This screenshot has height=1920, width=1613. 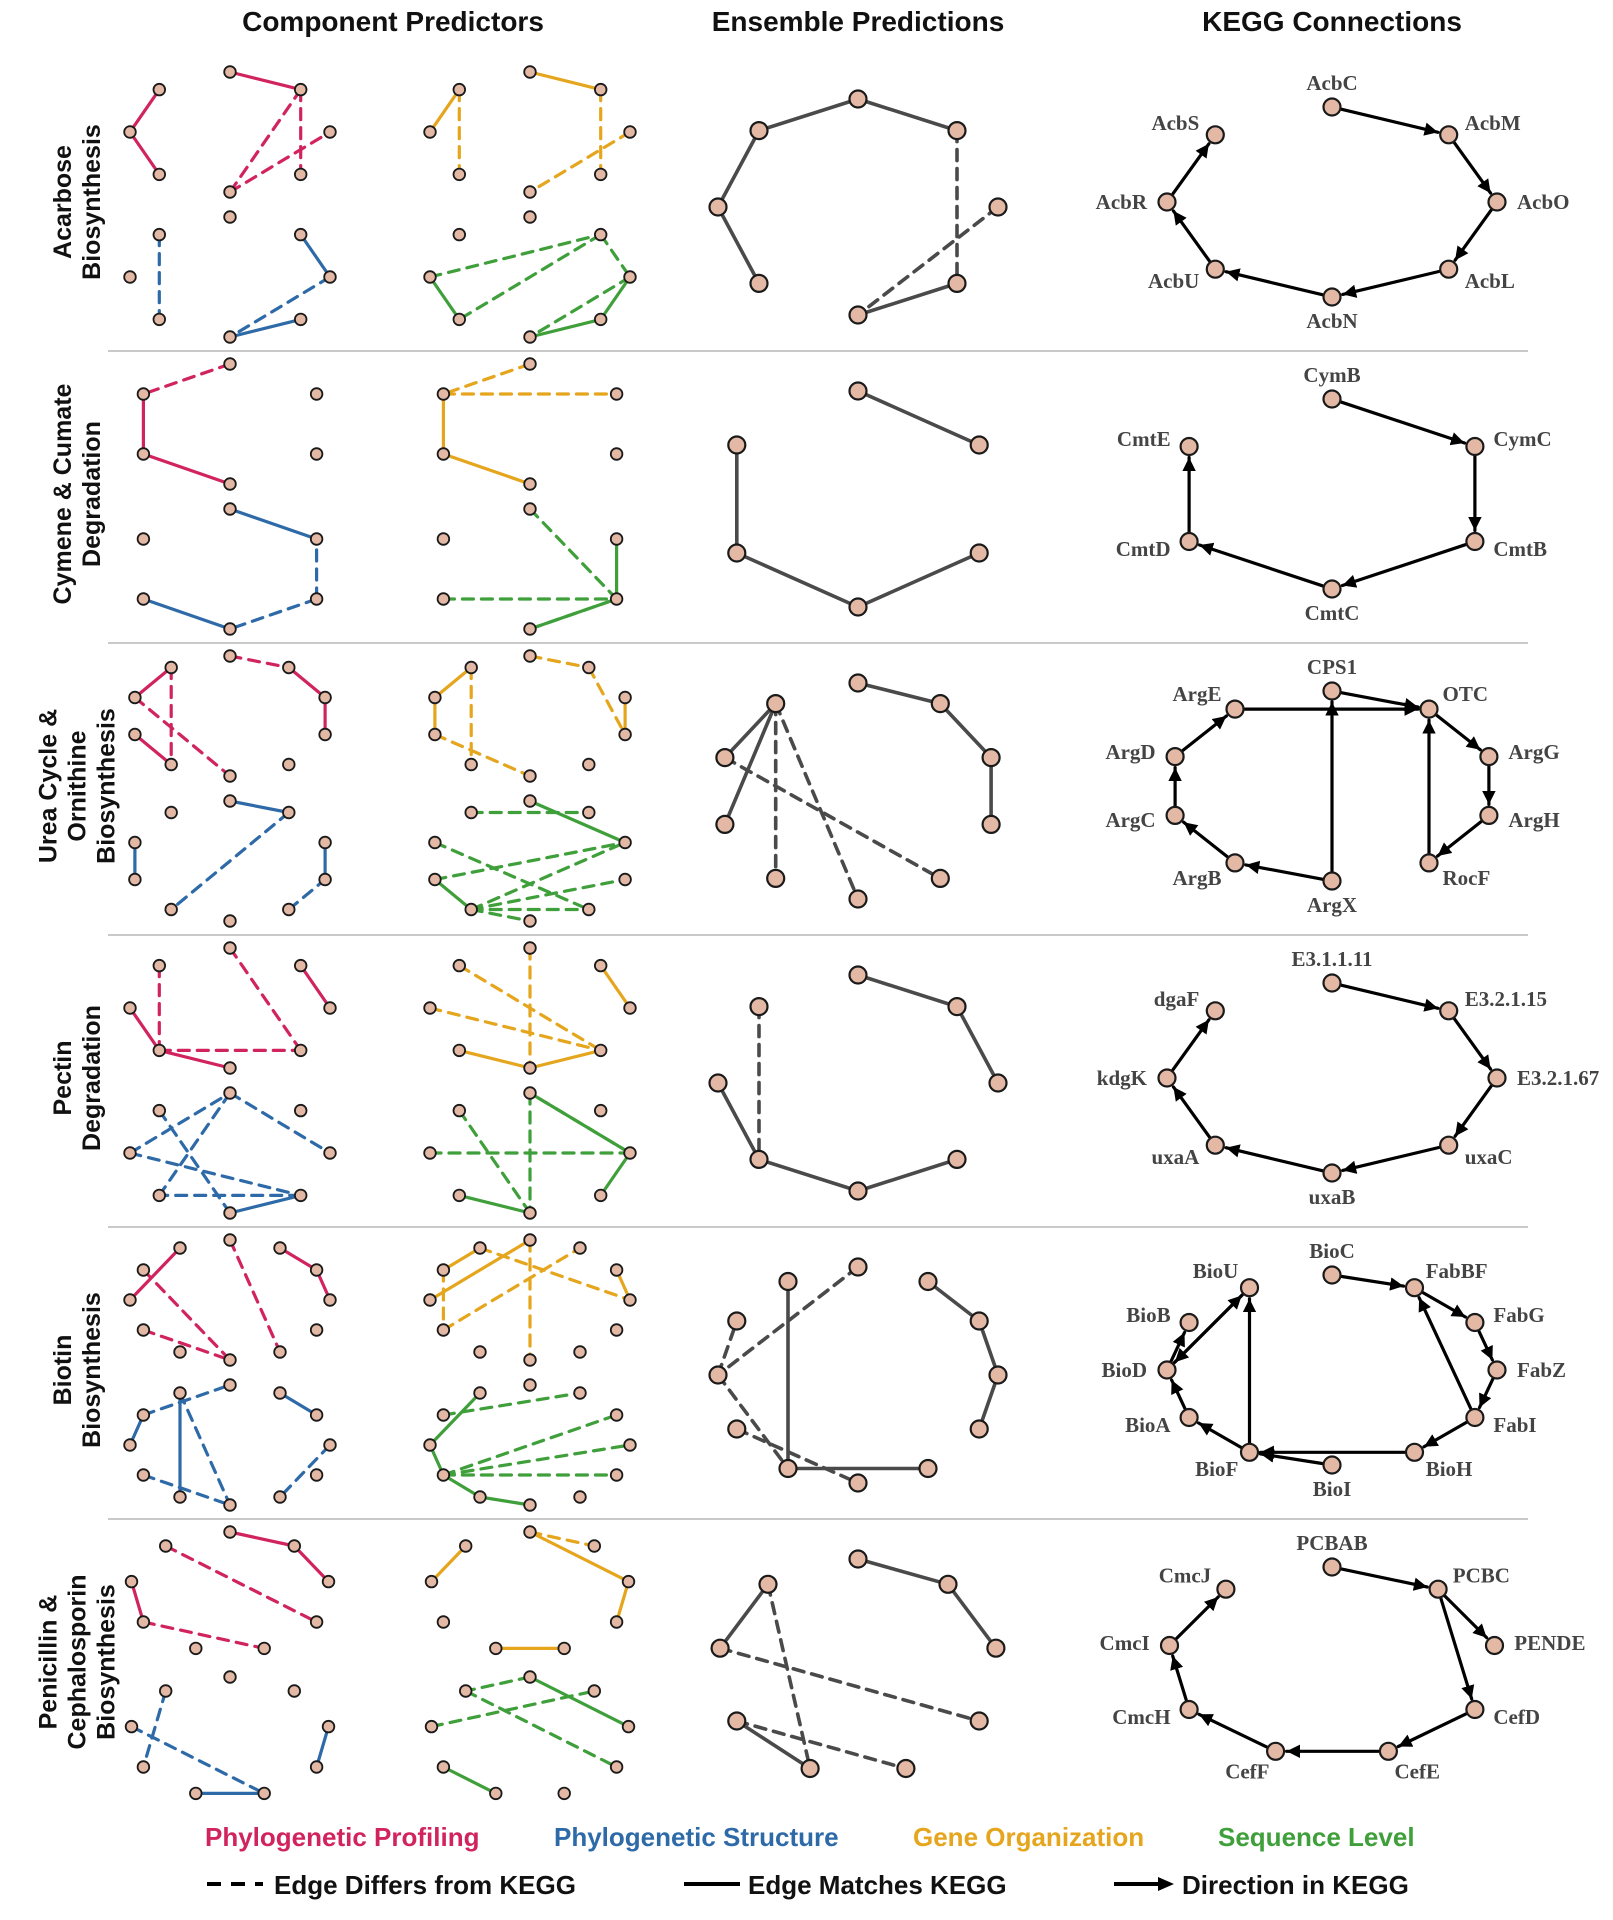 I want to click on pathway-row: CymB CymC CmtB CmtC CmtD CmtE, so click(x=844, y=496).